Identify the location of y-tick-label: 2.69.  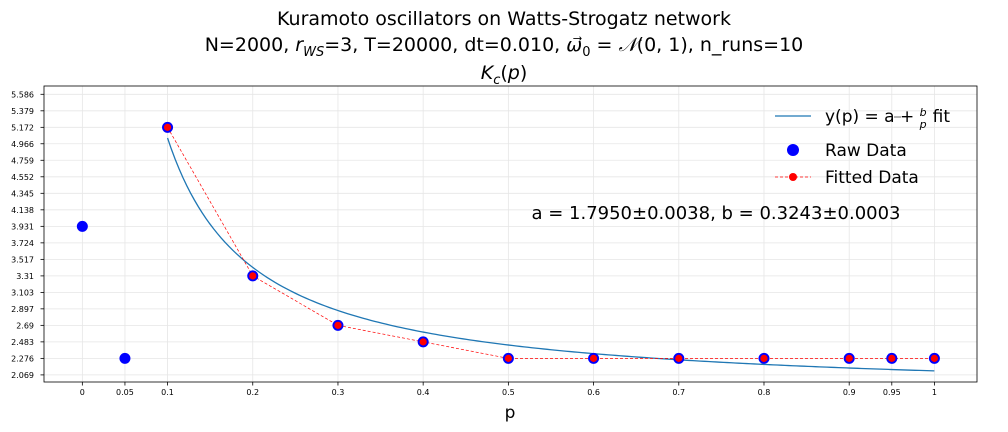
(25, 325).